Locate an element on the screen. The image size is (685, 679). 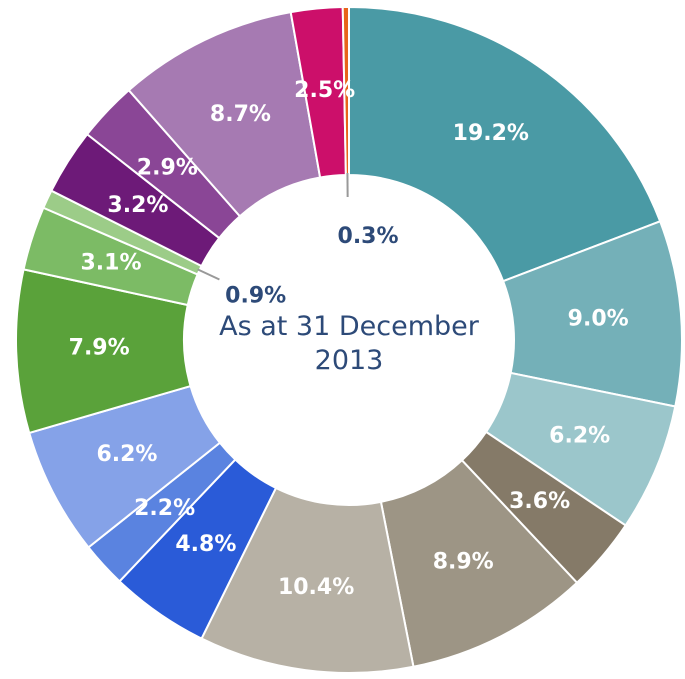
data-label: 19.2% is located at coordinates (491, 133).